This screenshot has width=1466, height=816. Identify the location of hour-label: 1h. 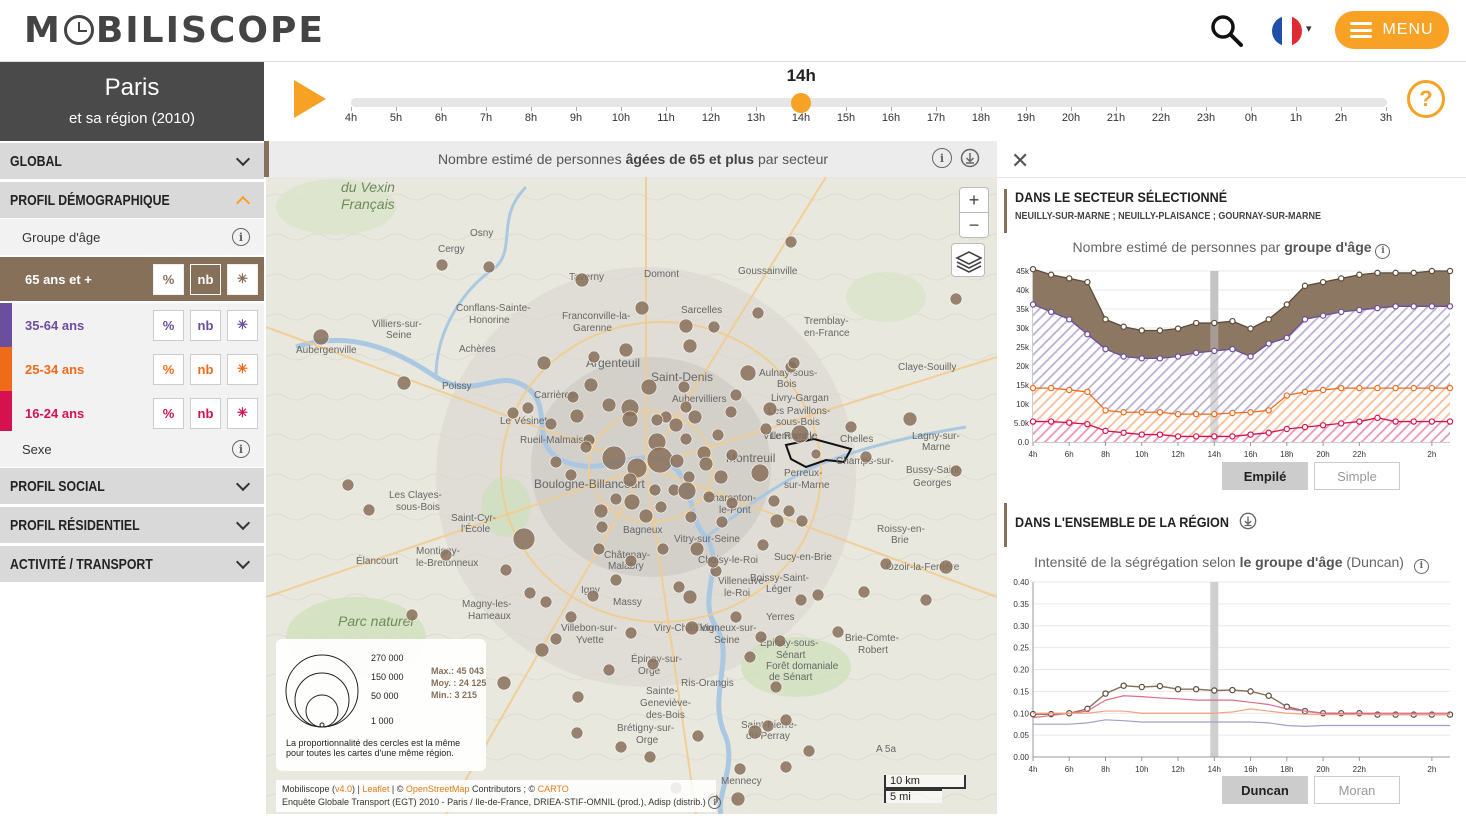
(1296, 118).